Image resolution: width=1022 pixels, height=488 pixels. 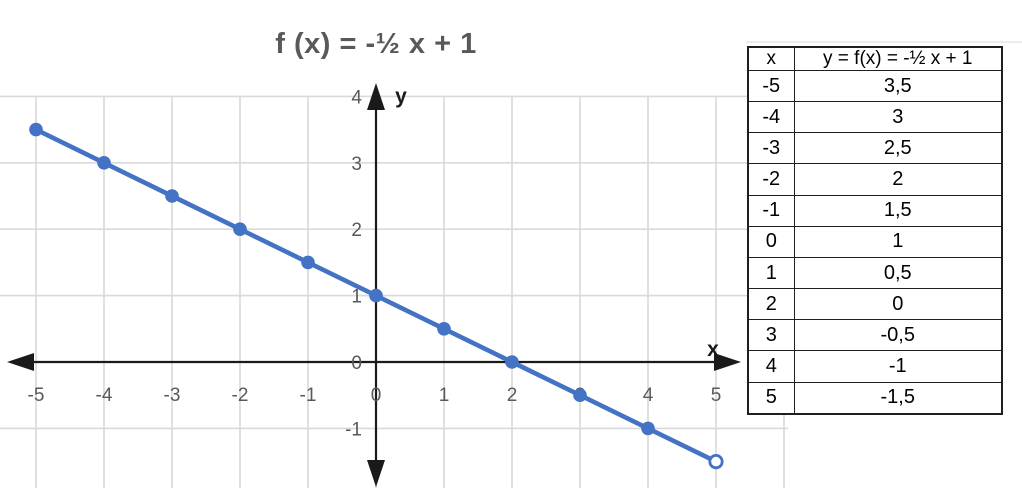 I want to click on table-row: 1 0,5, so click(x=875, y=273).